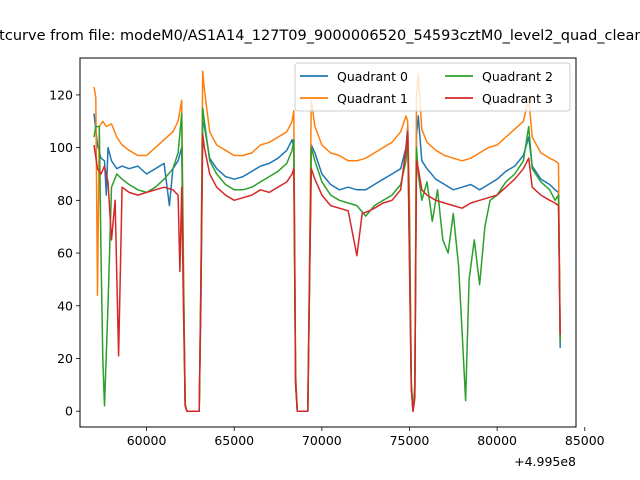 The height and width of the screenshot is (480, 640). I want to click on legend: Quadrant 0 Quadrant 1 Quadrant 2 Quadrant 3, so click(432, 87).